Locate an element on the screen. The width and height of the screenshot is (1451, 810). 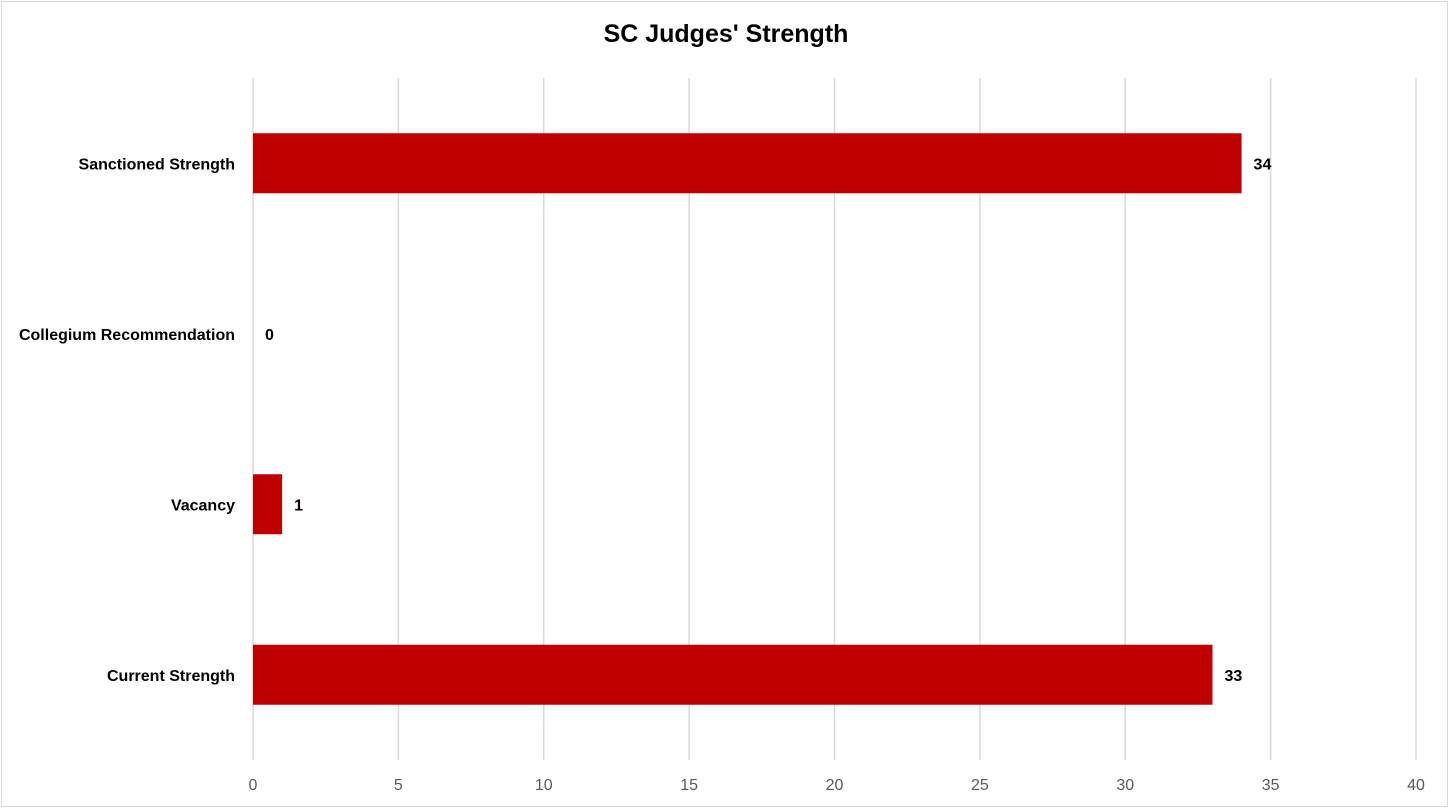
x-tick-label: 20 is located at coordinates (835, 785).